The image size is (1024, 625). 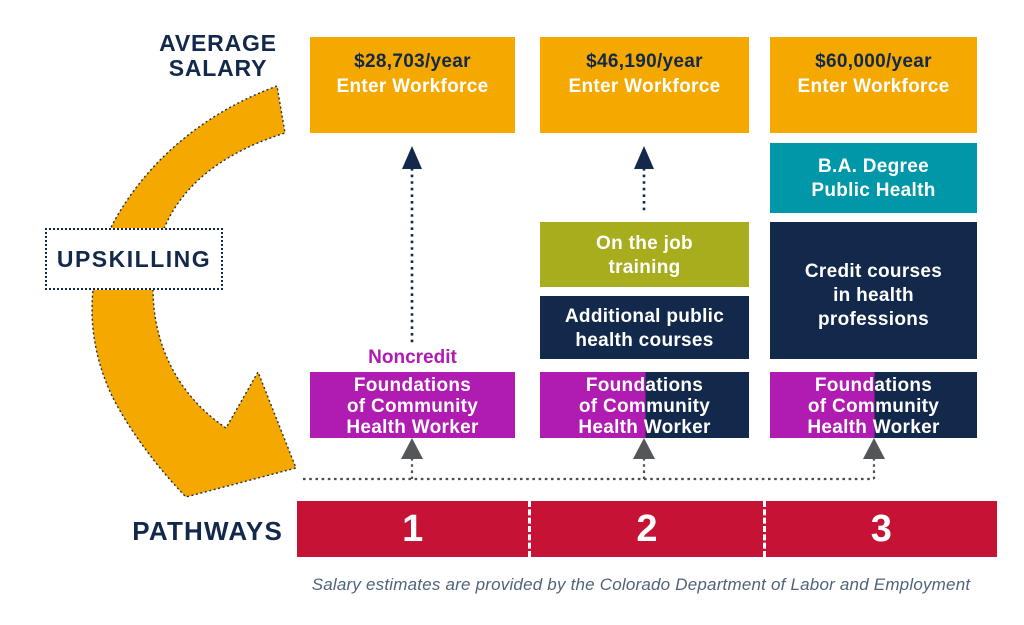 What do you see at coordinates (644, 61) in the screenshot?
I see `salary-amount: $46,190/year` at bounding box center [644, 61].